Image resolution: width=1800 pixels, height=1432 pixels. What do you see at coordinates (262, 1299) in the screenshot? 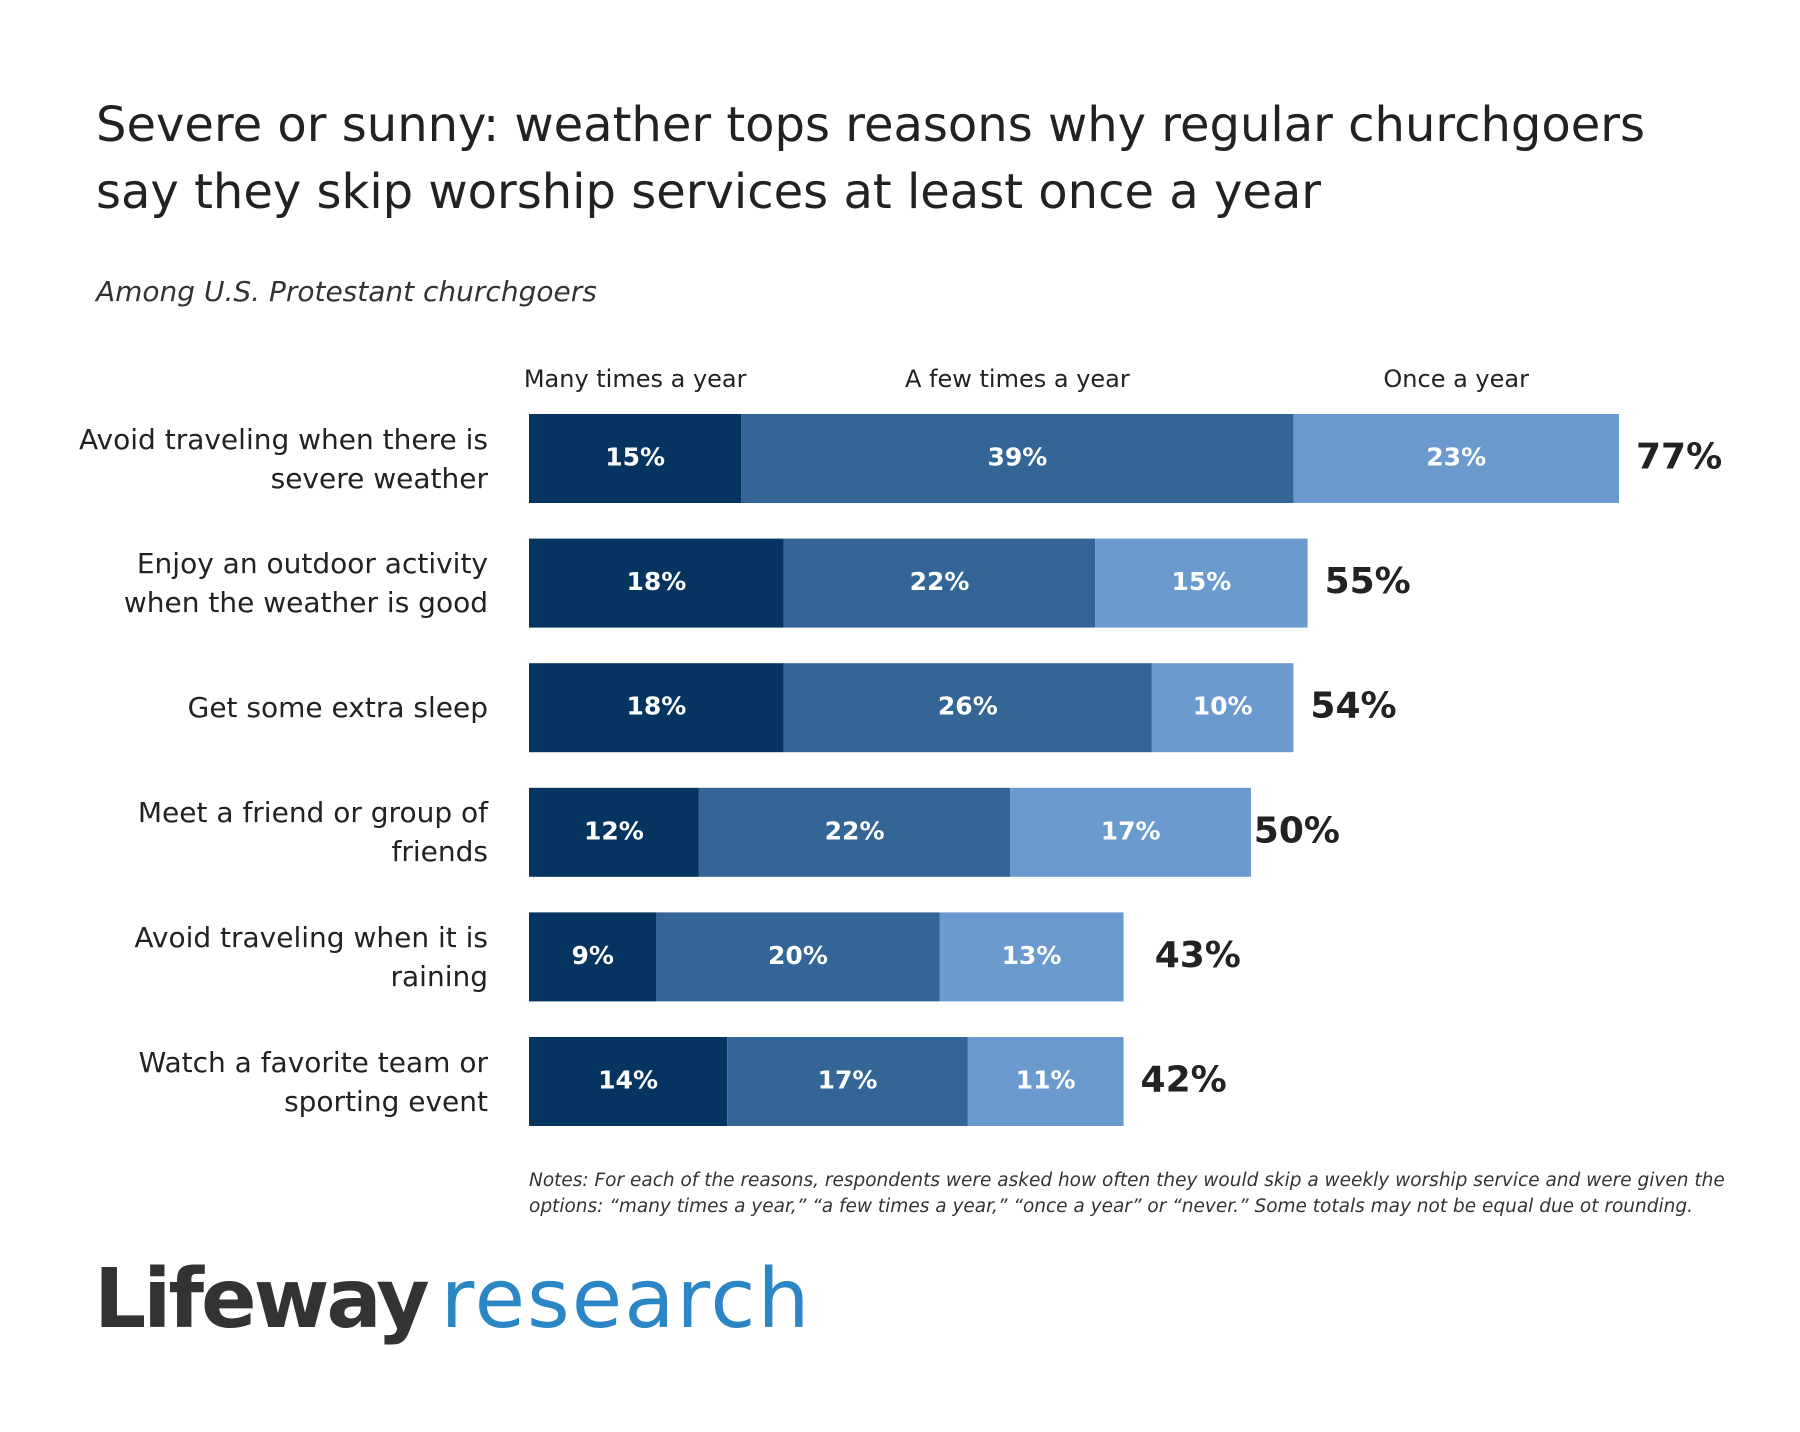
I see `logo-brand: Lifeway` at bounding box center [262, 1299].